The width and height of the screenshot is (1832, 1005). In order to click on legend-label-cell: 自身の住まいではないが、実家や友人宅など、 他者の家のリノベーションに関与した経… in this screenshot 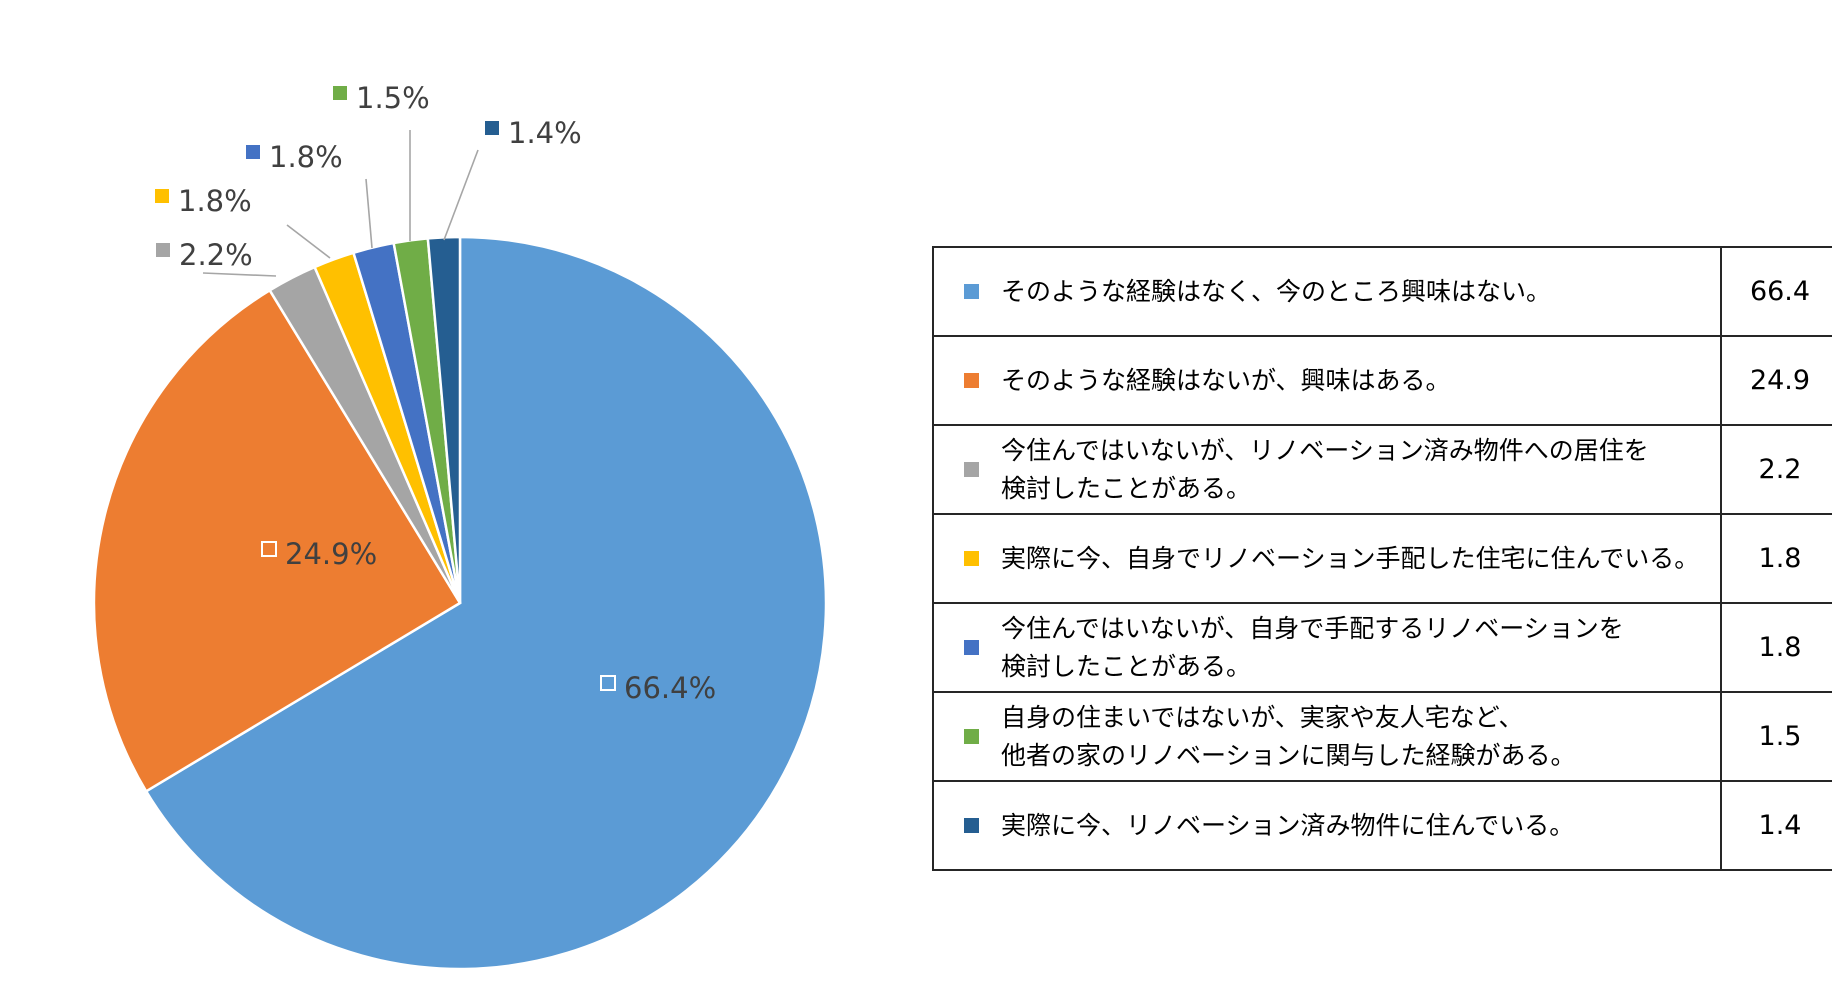, I will do `click(1327, 736)`.